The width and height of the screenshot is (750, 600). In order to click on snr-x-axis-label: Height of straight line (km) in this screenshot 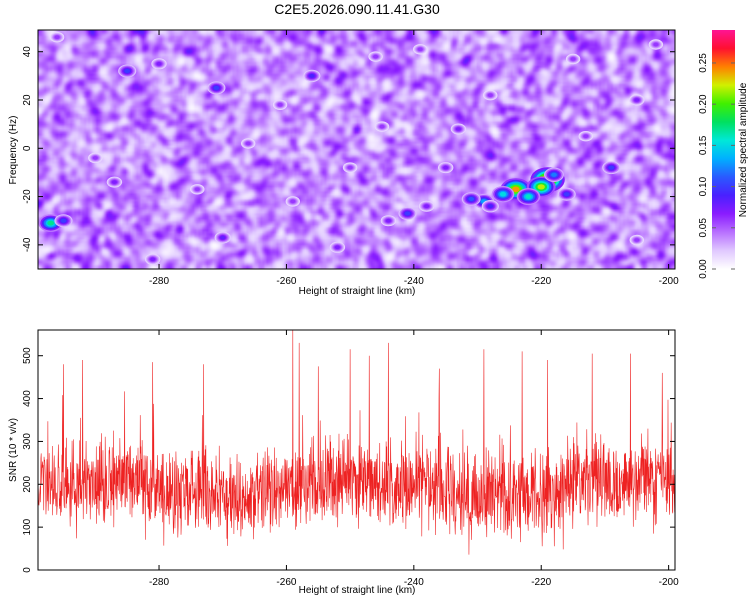, I will do `click(357, 590)`.